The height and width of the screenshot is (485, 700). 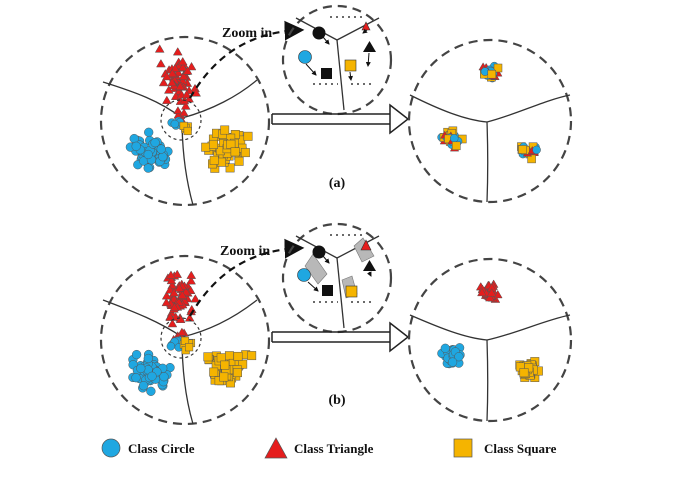 What do you see at coordinates (337, 183) in the screenshot?
I see `panel-a-caption: (a)` at bounding box center [337, 183].